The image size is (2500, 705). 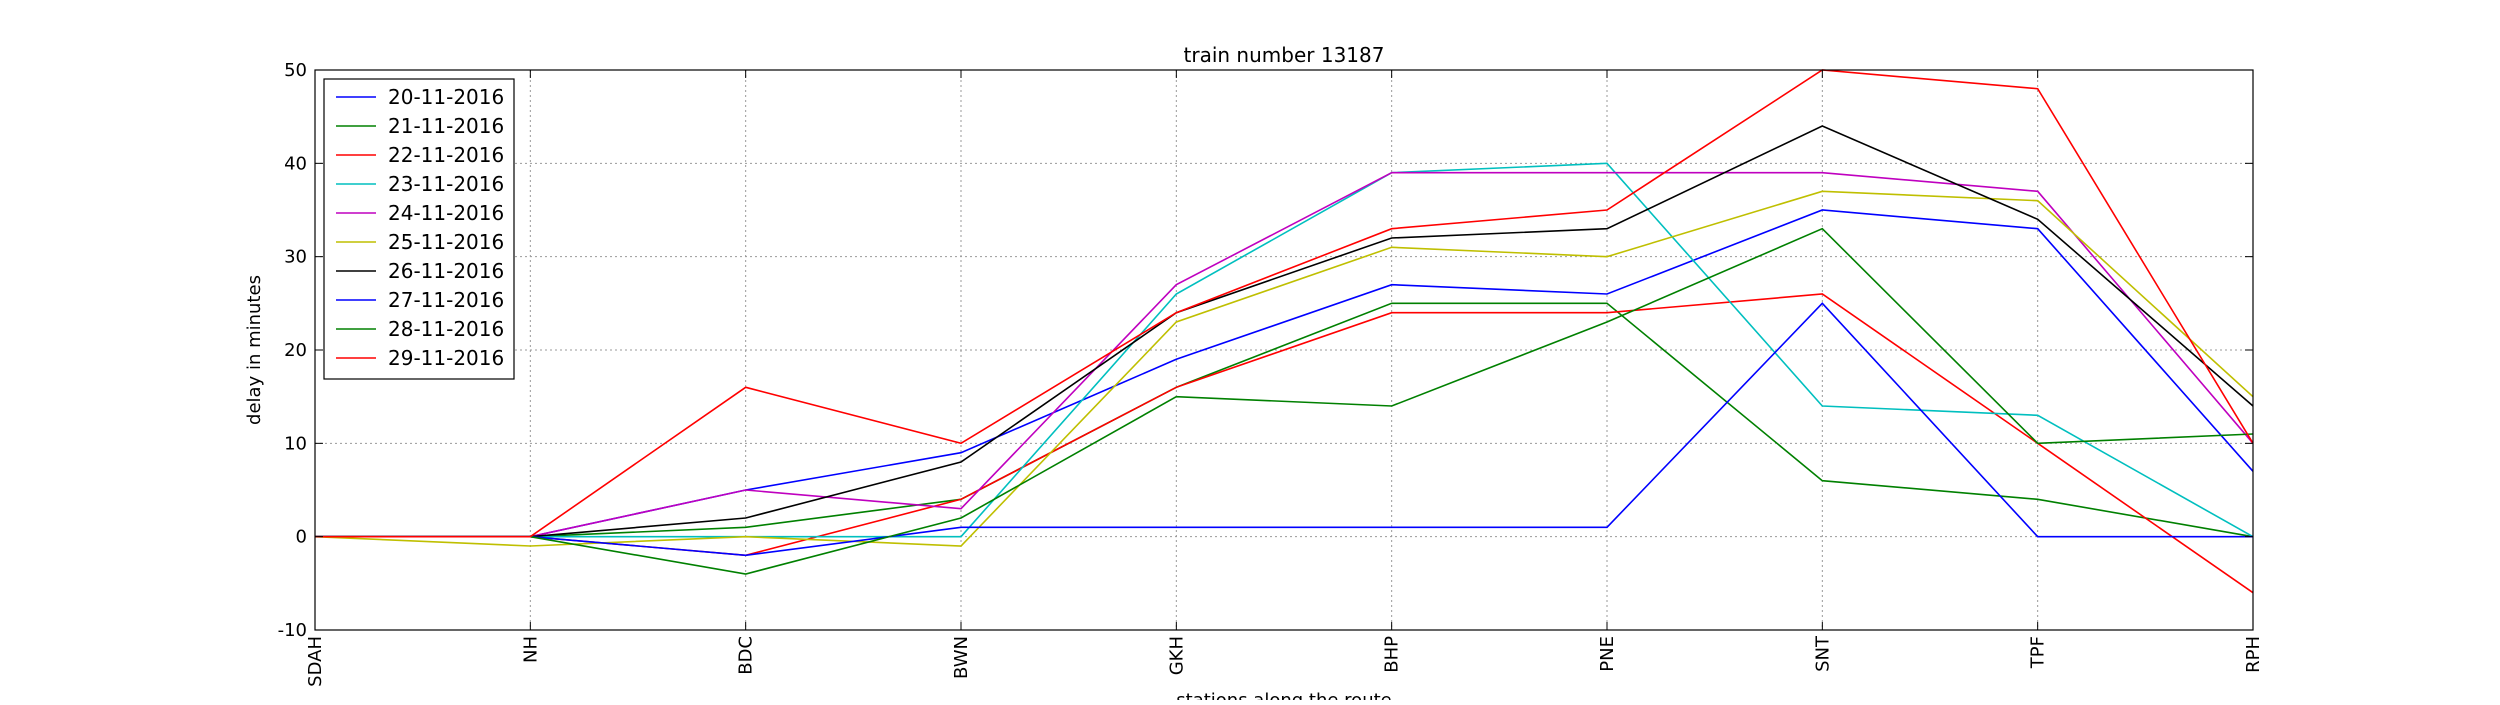 I want to click on x-tick-label: GKH, so click(x=1176, y=655).